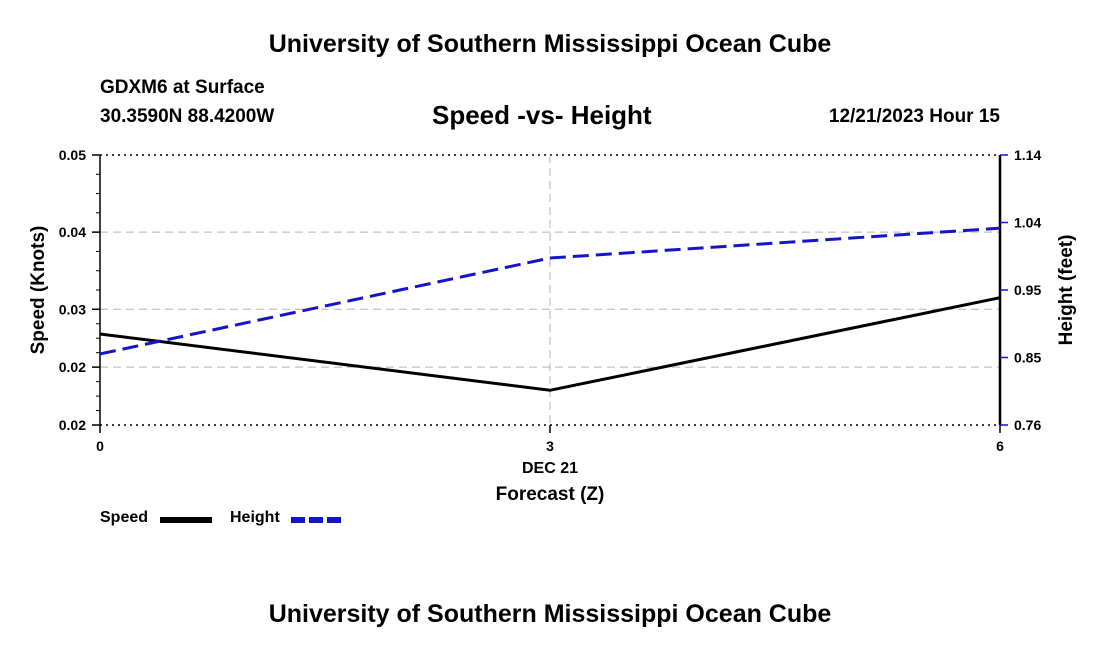  I want to click on y-right-tick-label: 0.85, so click(1027, 358).